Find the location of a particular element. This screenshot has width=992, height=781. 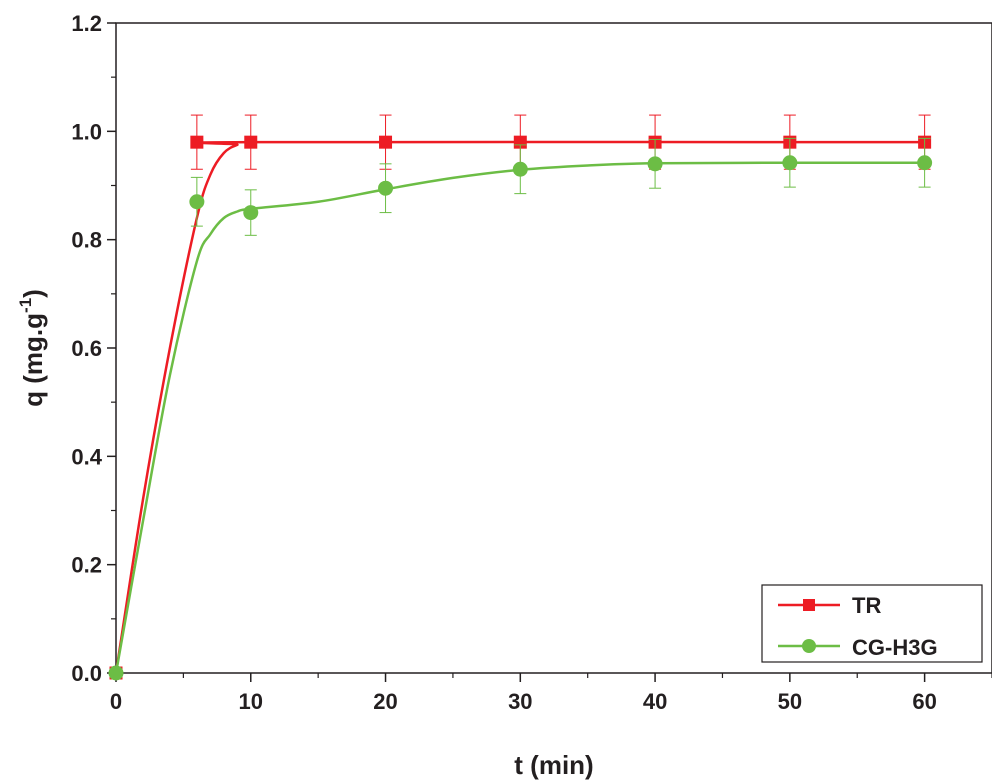

legend-marker-tr is located at coordinates (809, 605).